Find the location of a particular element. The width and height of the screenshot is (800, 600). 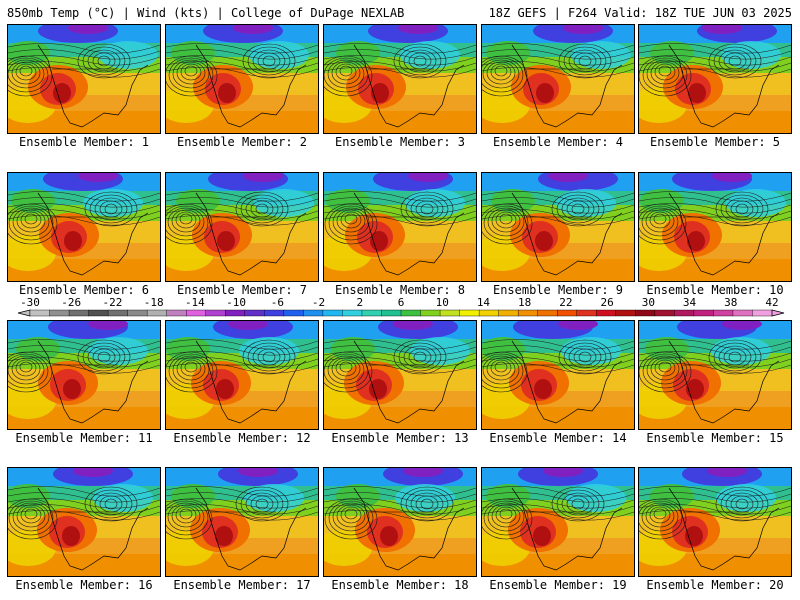

ensemble-member-label: Ensemble Member: 19 is located at coordinates (558, 585).